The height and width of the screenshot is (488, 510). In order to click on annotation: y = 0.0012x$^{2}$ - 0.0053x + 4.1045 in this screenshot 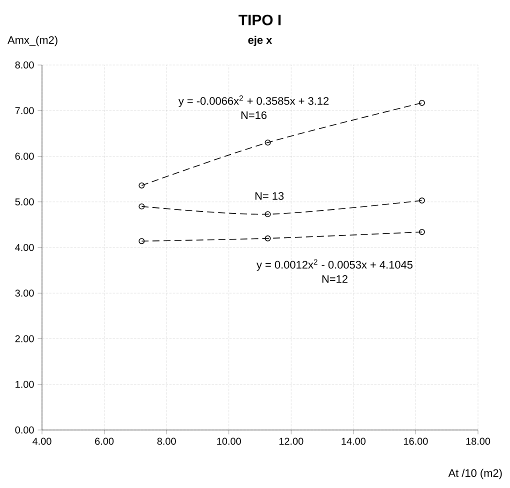, I will do `click(334, 265)`.